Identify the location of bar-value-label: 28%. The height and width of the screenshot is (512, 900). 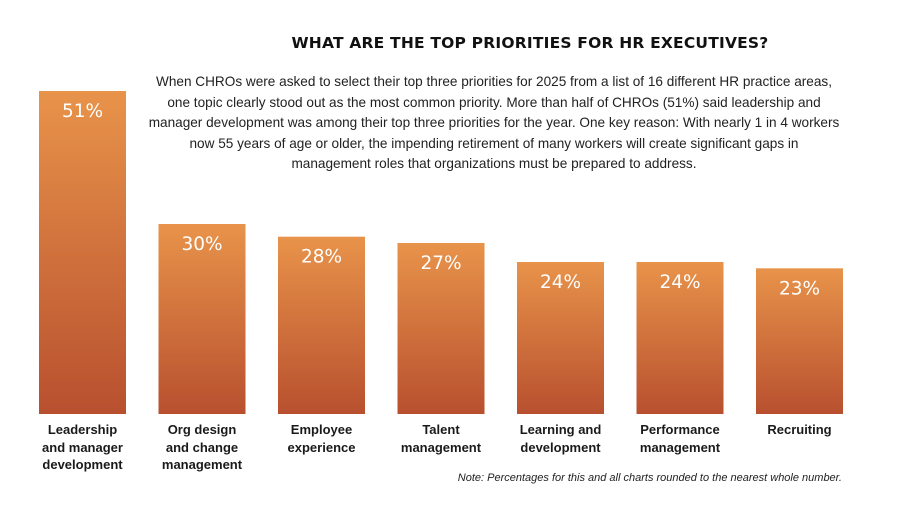
(321, 257).